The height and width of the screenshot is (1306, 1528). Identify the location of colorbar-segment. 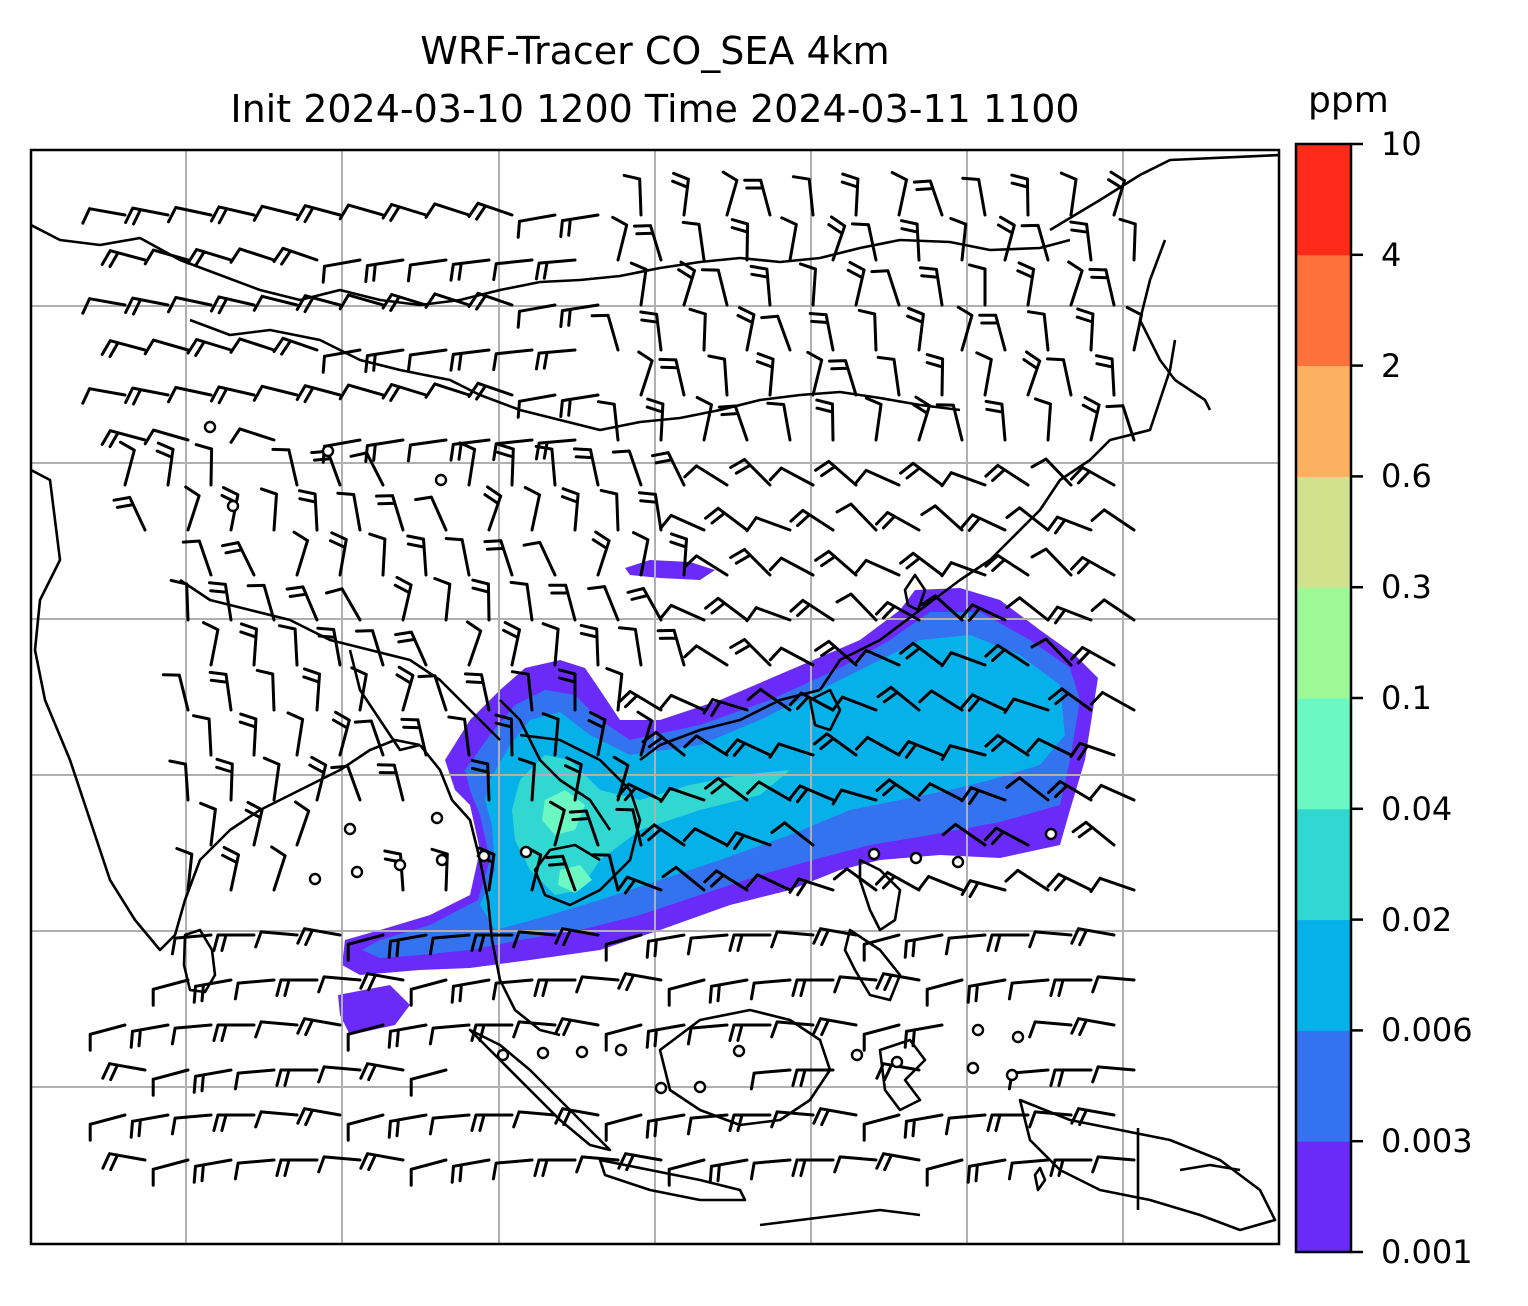
(1323, 975).